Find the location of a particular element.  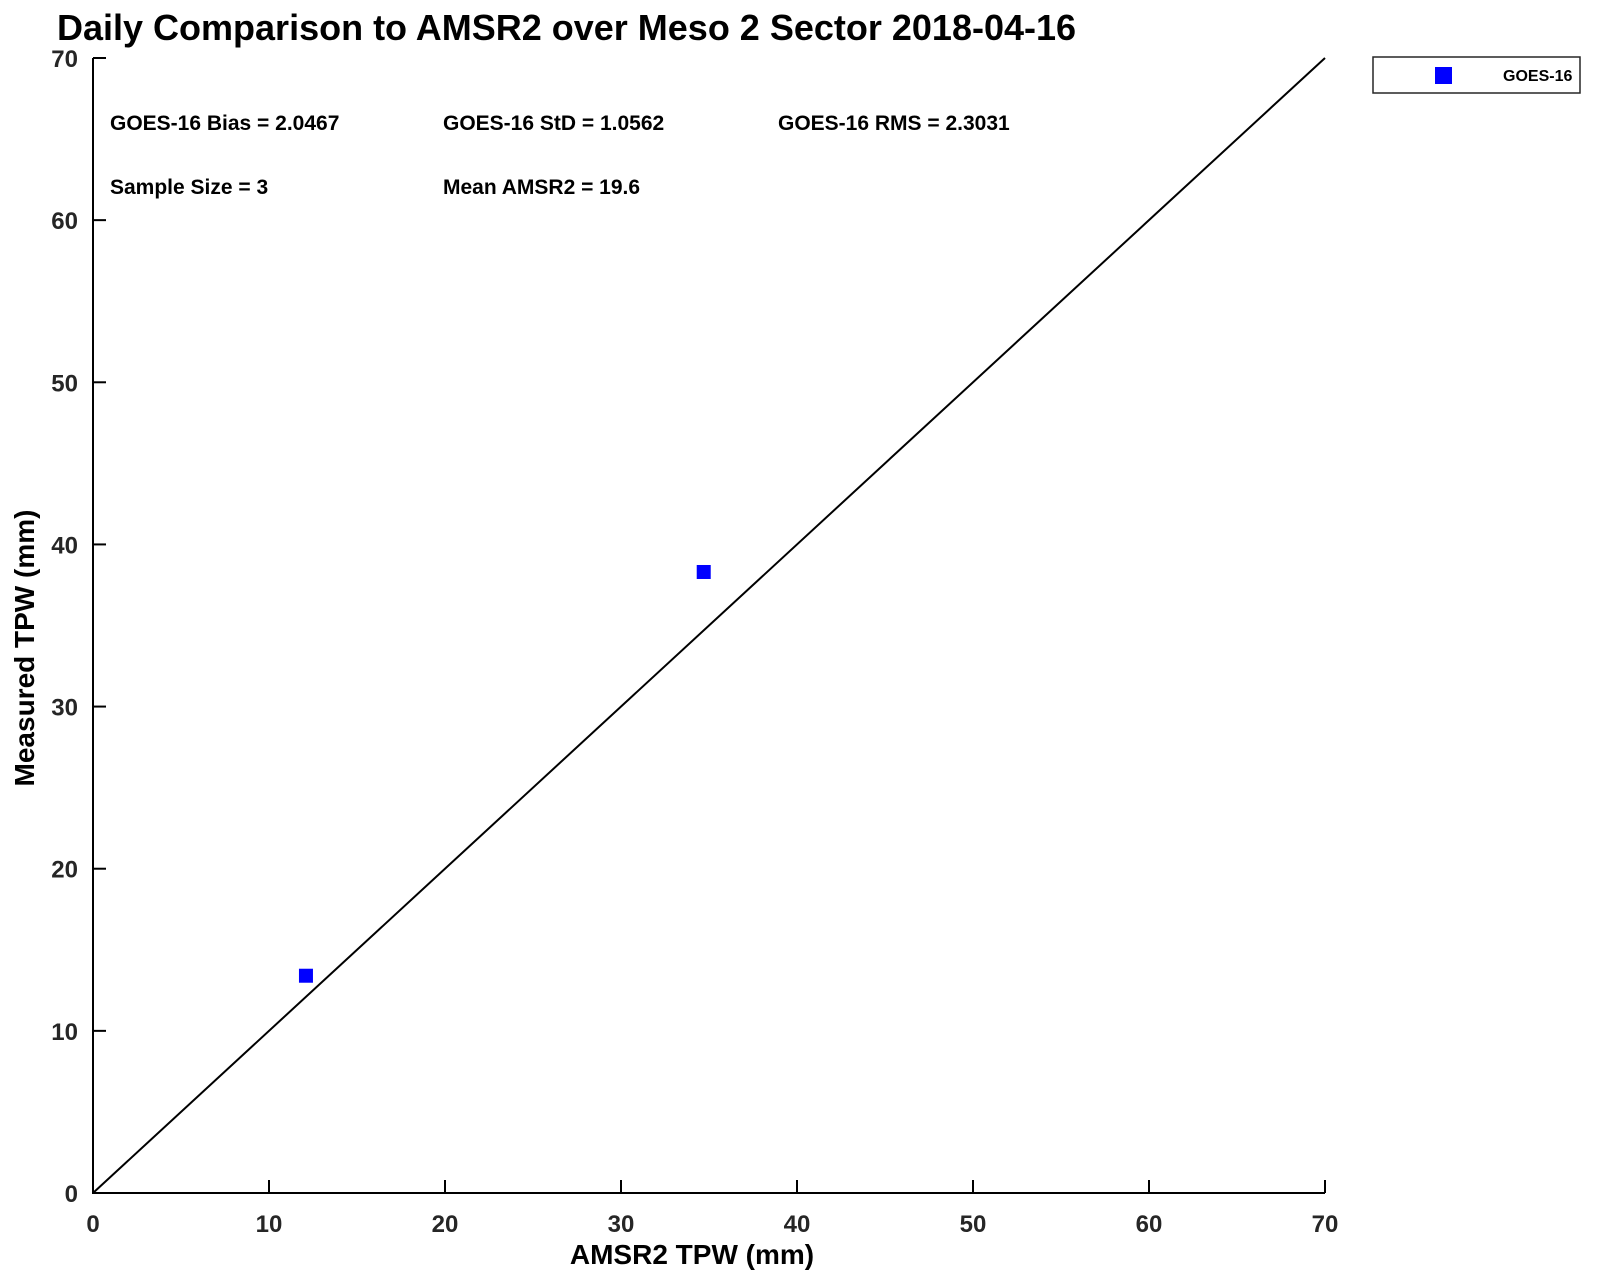

y-tick-label: 0 is located at coordinates (71, 1194).